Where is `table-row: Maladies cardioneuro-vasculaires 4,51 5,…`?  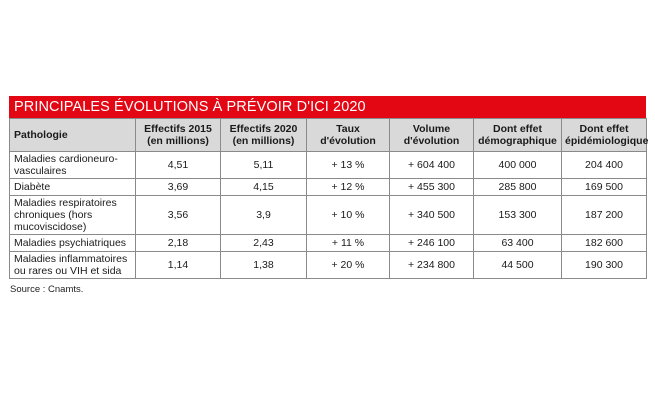 table-row: Maladies cardioneuro-vasculaires 4,51 5,… is located at coordinates (328, 165).